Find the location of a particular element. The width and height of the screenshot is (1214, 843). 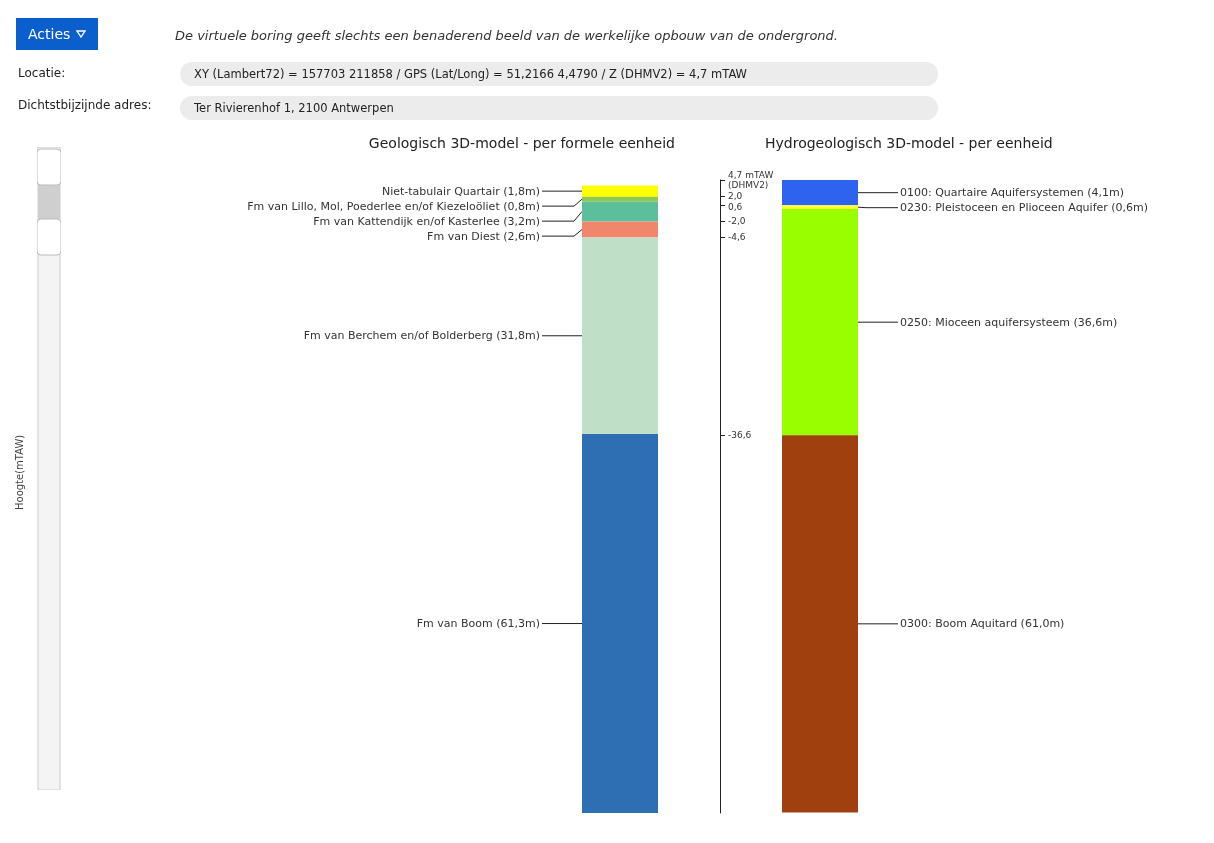

text: 0250: Mioceen aquifersysteem (36,6m) is located at coordinates (1009, 322).